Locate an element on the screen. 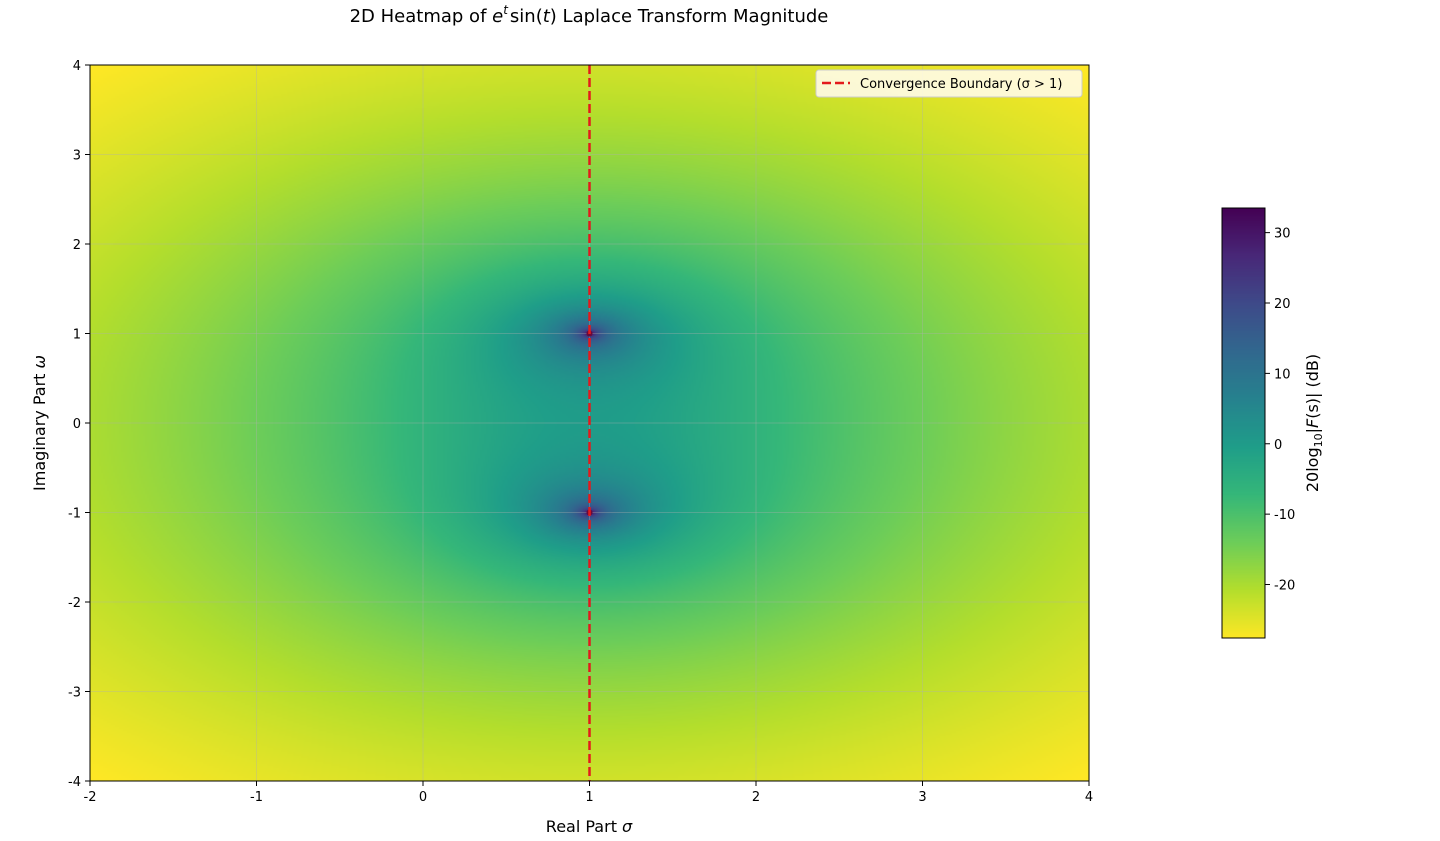  colorbar-tick-label: 30 is located at coordinates (1282, 234).